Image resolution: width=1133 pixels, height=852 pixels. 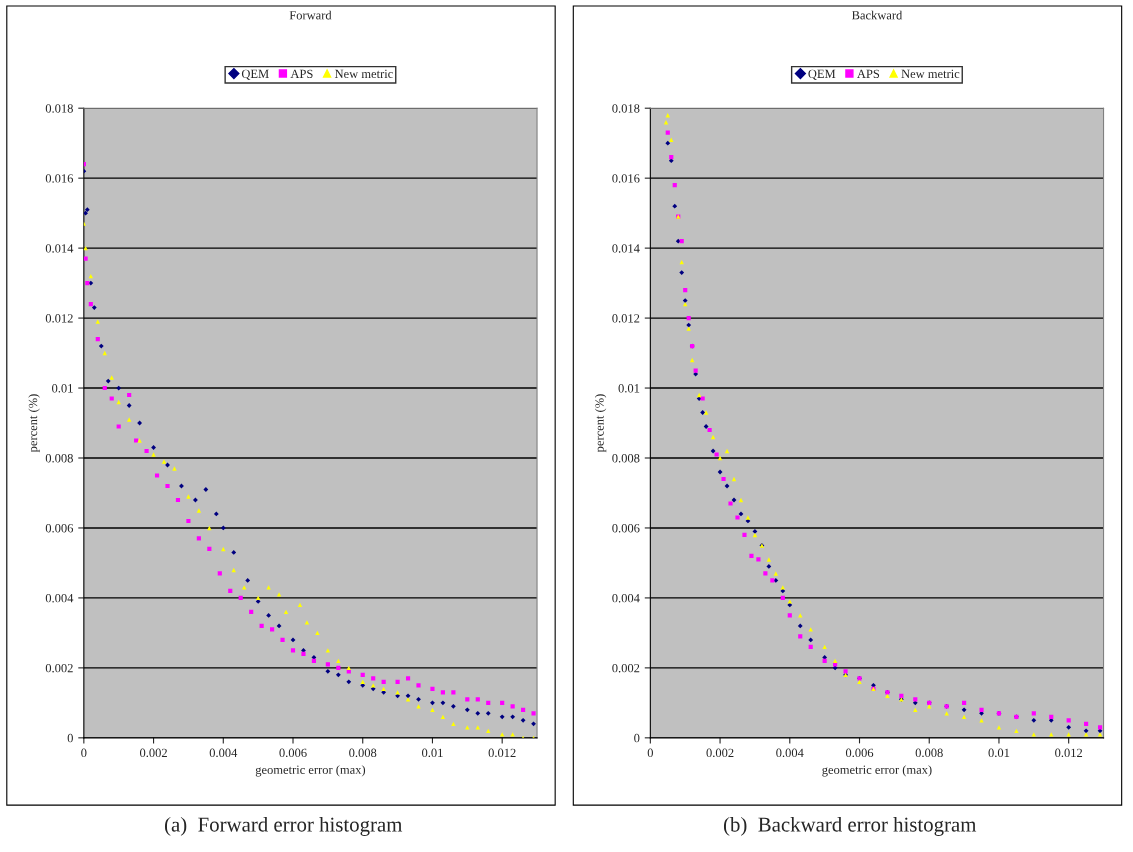 What do you see at coordinates (310, 15) in the screenshot?
I see `chart-title: Forward` at bounding box center [310, 15].